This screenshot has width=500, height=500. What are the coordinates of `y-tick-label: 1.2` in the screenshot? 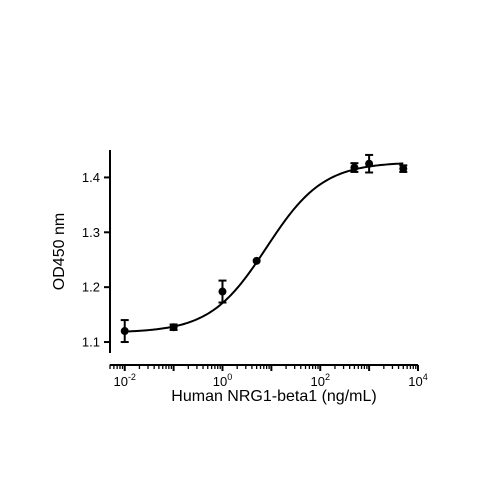 It's located at (91, 287).